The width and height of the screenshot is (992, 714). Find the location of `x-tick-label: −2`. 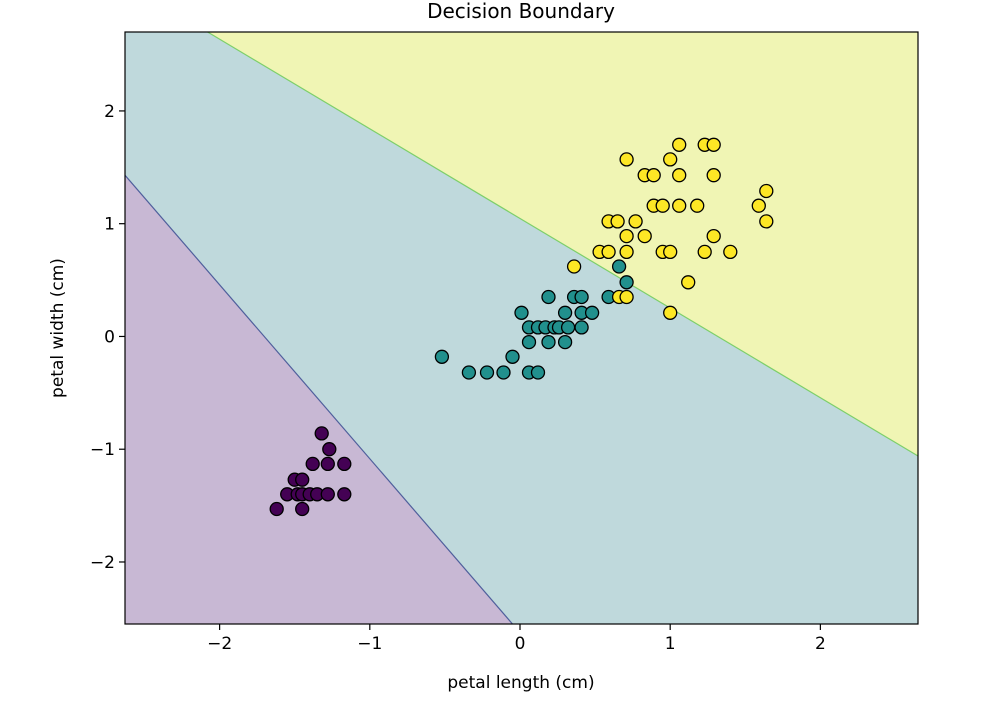

x-tick-label: −2 is located at coordinates (219, 644).